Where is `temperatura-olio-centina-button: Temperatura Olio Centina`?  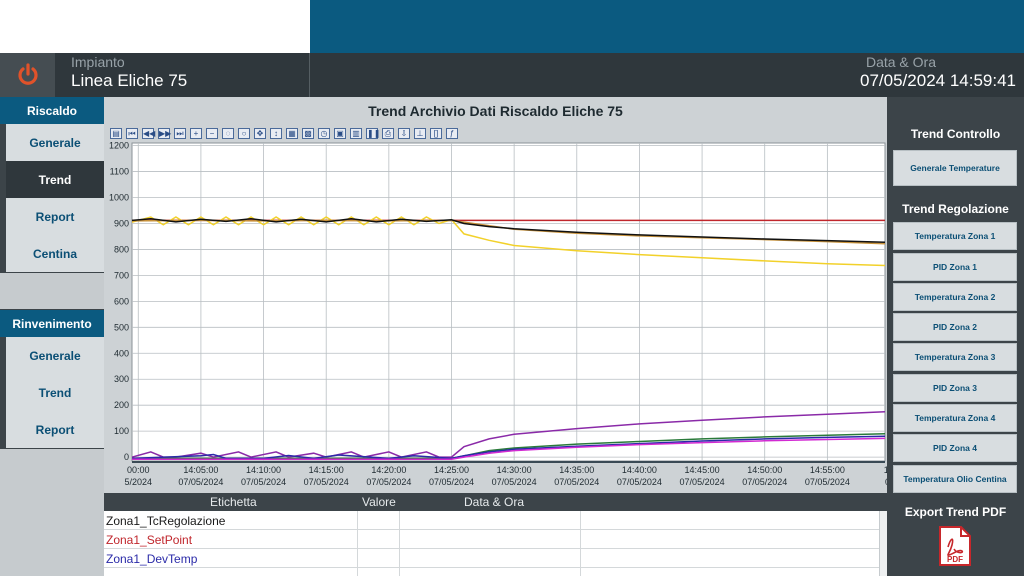 temperatura-olio-centina-button: Temperatura Olio Centina is located at coordinates (955, 479).